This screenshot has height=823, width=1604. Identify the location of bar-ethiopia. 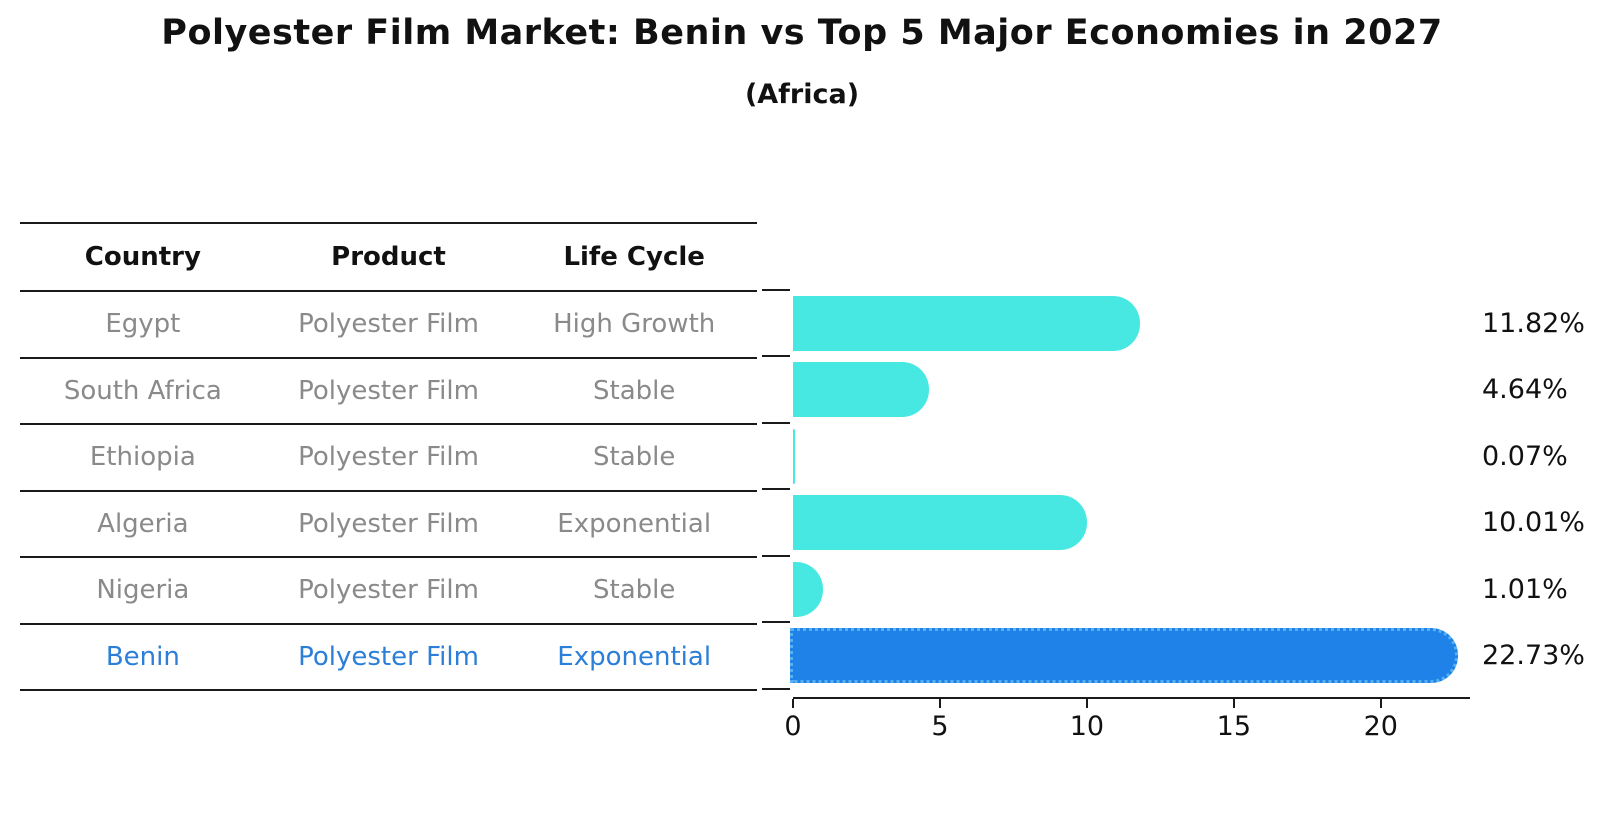
(794, 456).